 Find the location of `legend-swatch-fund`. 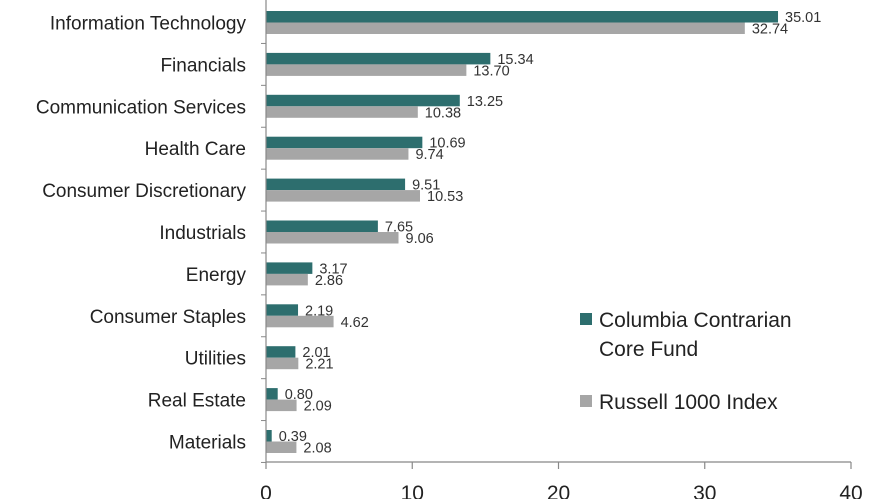

legend-swatch-fund is located at coordinates (586, 319).